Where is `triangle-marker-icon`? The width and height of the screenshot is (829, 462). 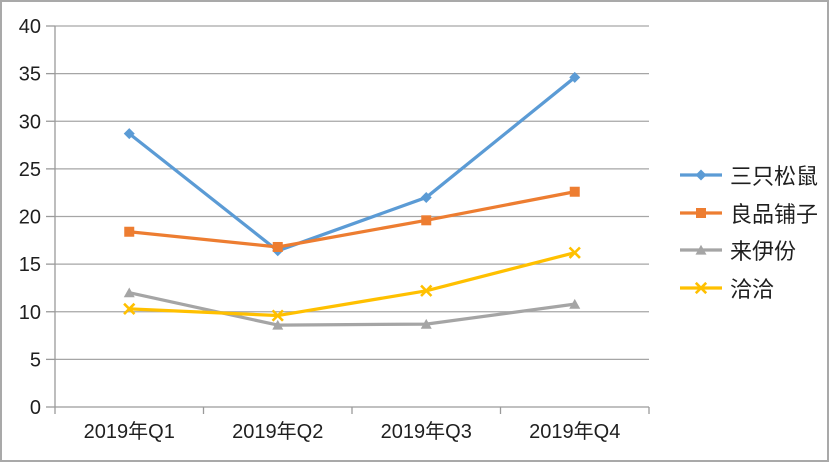
triangle-marker-icon is located at coordinates (701, 249).